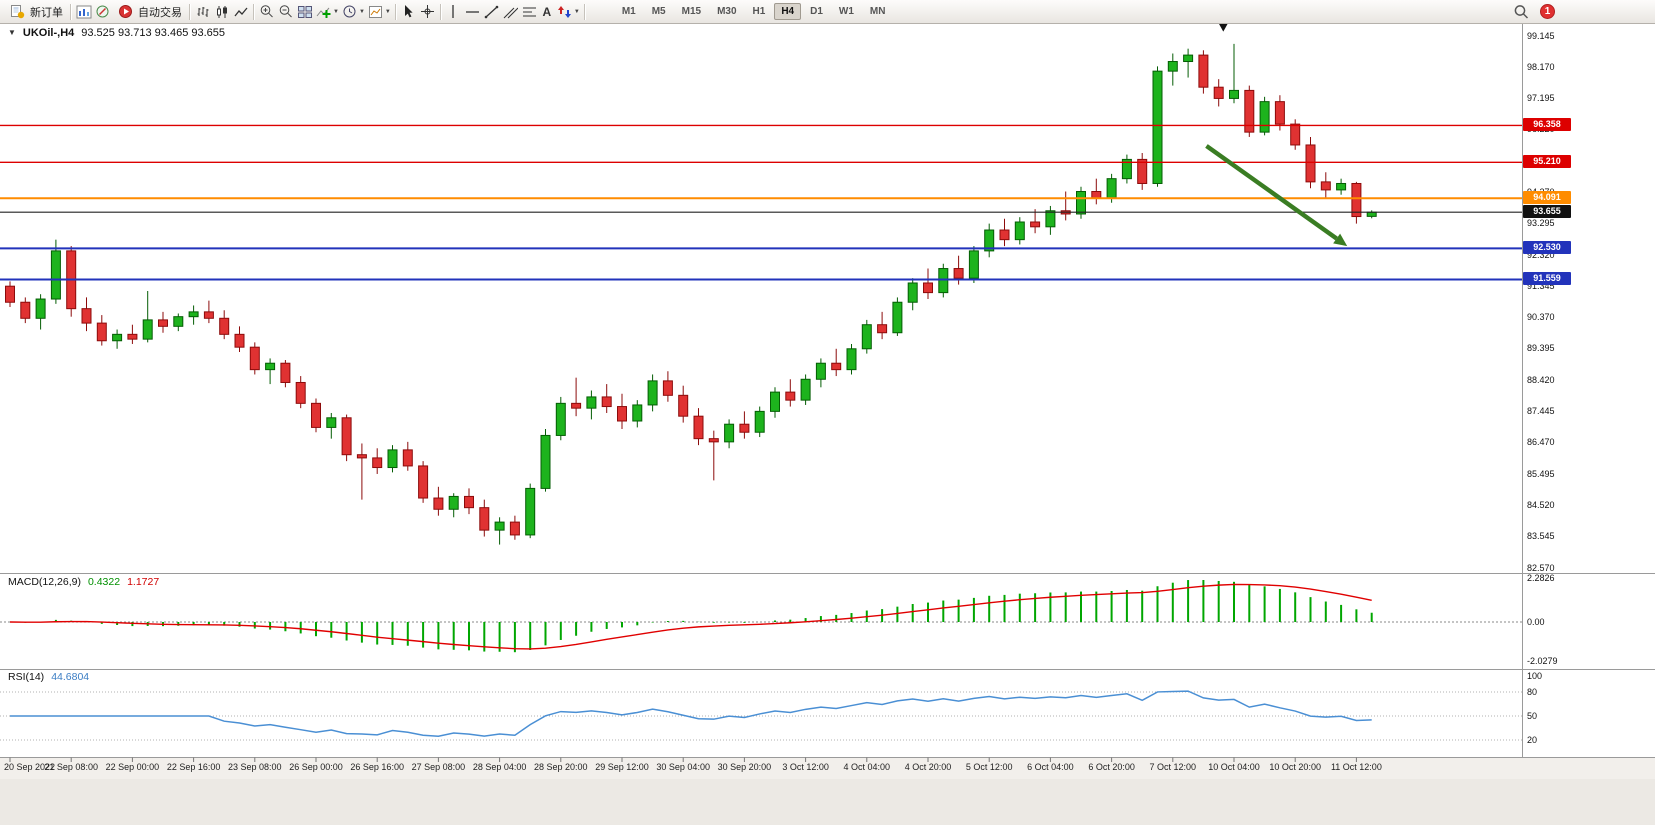 Image resolution: width=1655 pixels, height=825 pixels. I want to click on time-axis-label: 28 Sep 20:00, so click(561, 767).